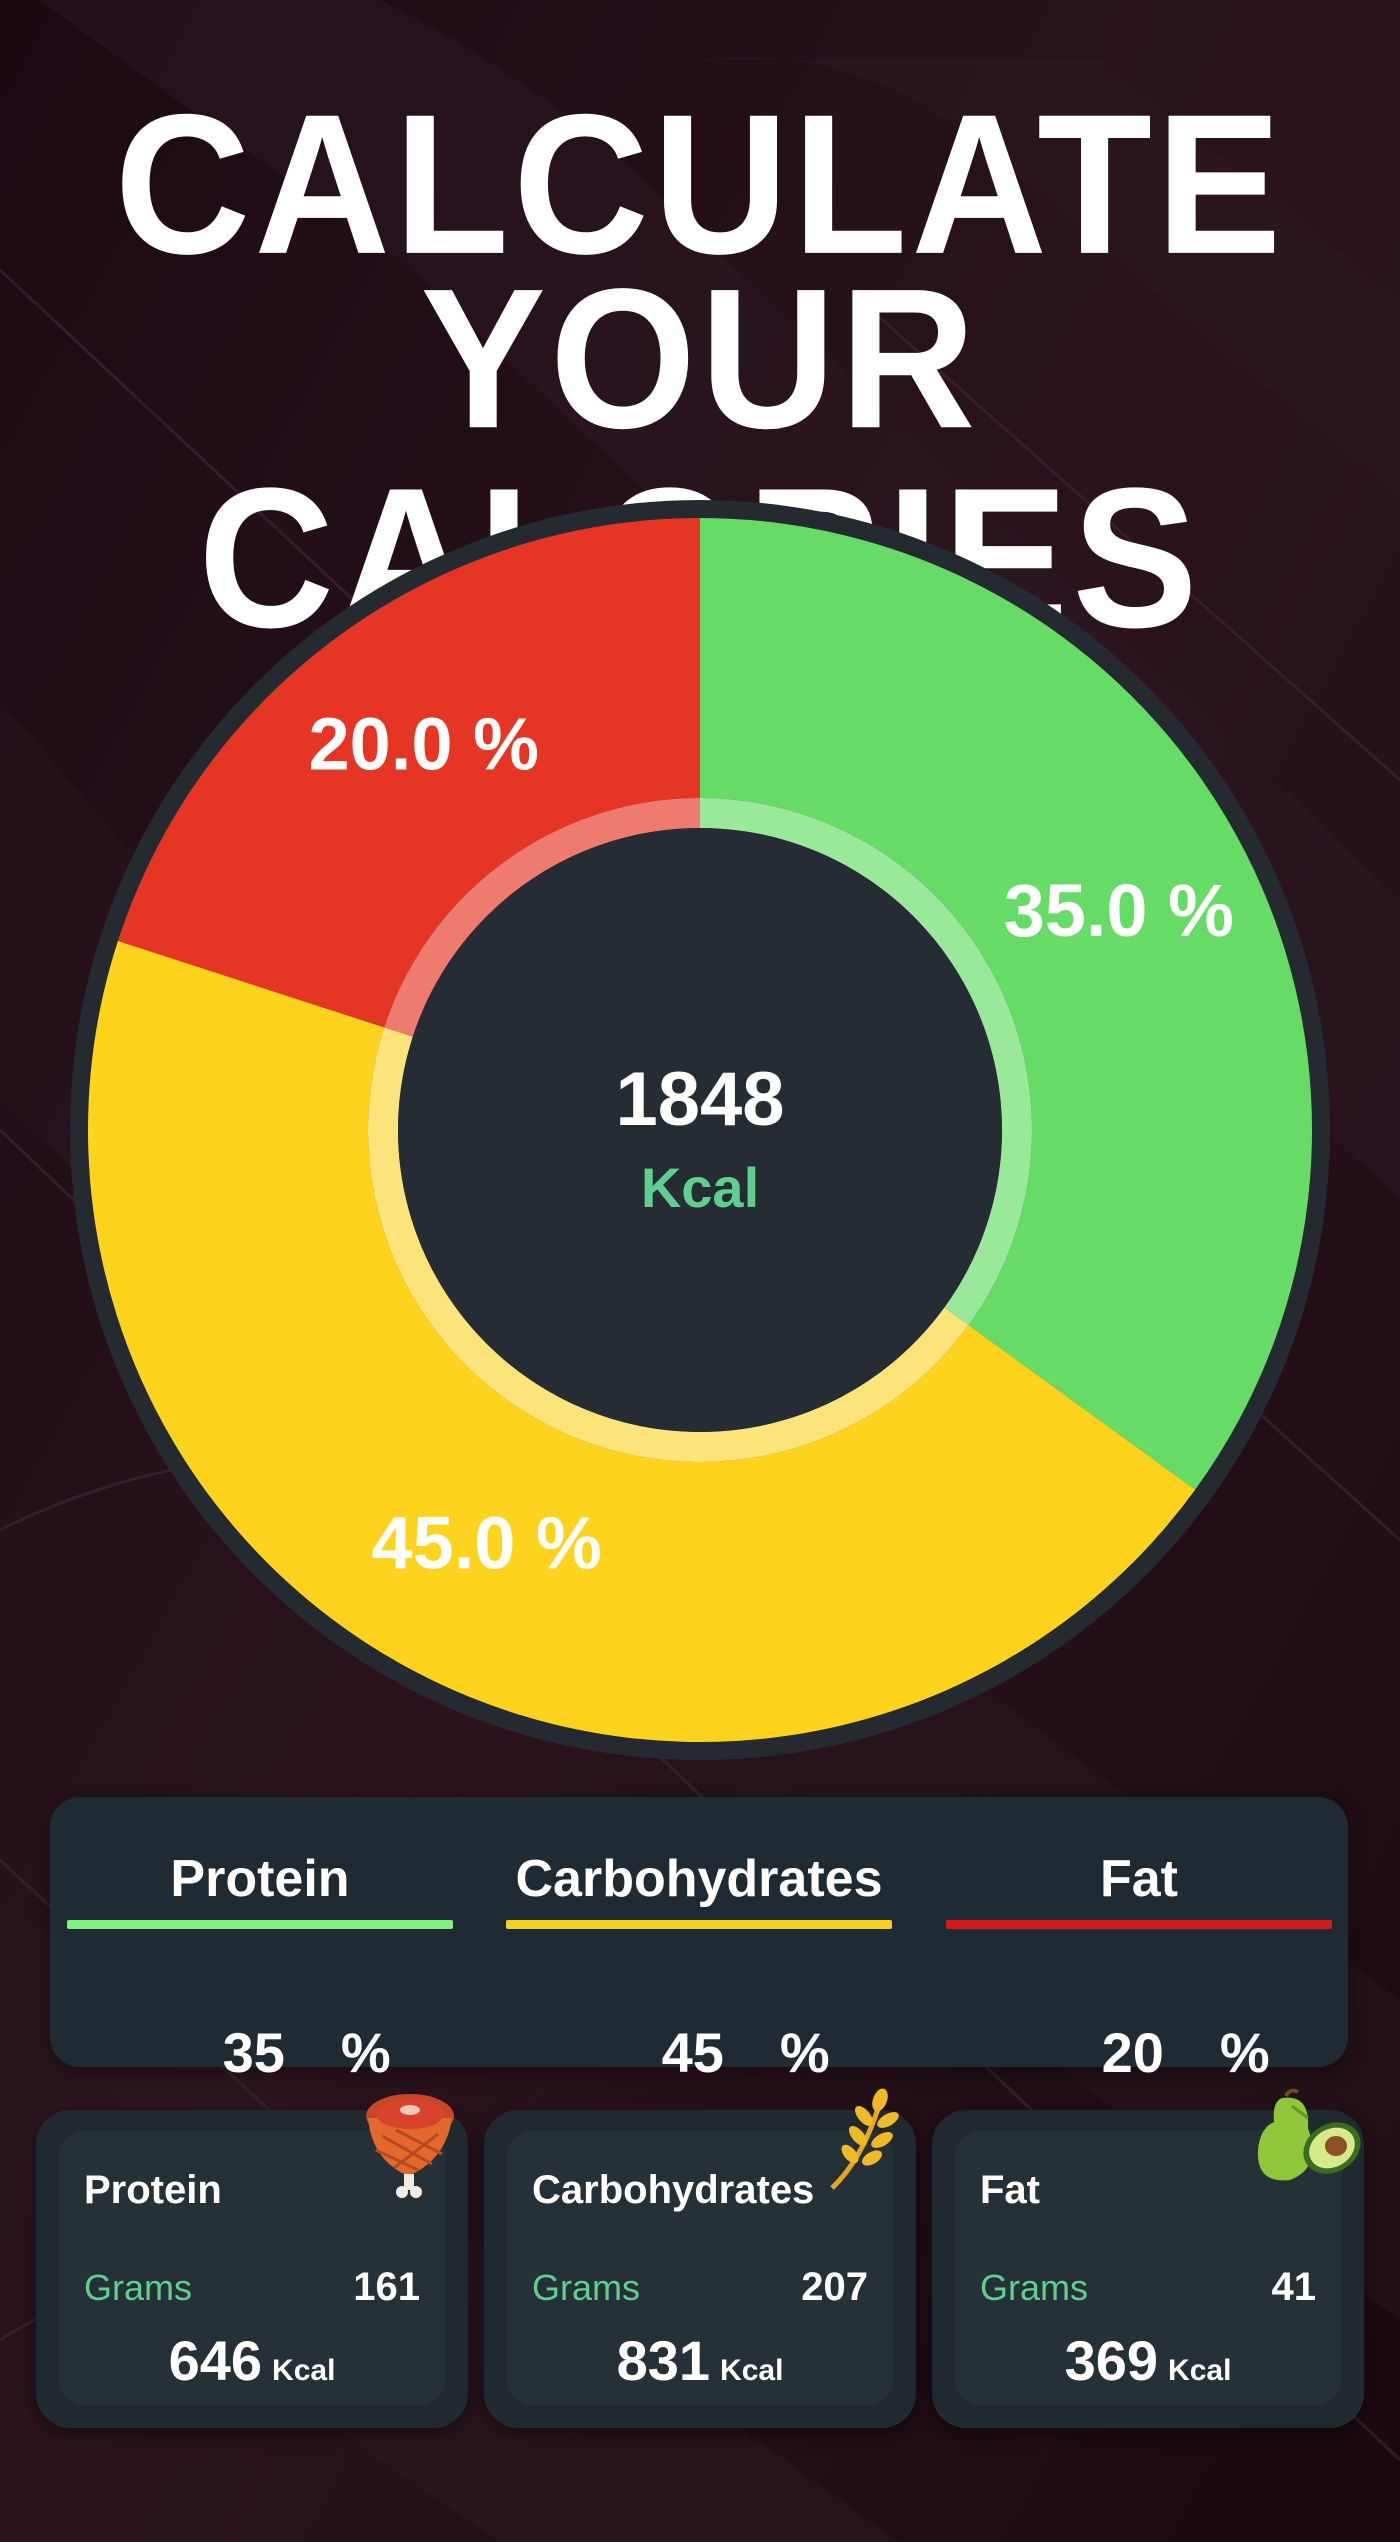 Image resolution: width=1400 pixels, height=2542 pixels. What do you see at coordinates (699, 1099) in the screenshot?
I see `chart-center-value: 1848` at bounding box center [699, 1099].